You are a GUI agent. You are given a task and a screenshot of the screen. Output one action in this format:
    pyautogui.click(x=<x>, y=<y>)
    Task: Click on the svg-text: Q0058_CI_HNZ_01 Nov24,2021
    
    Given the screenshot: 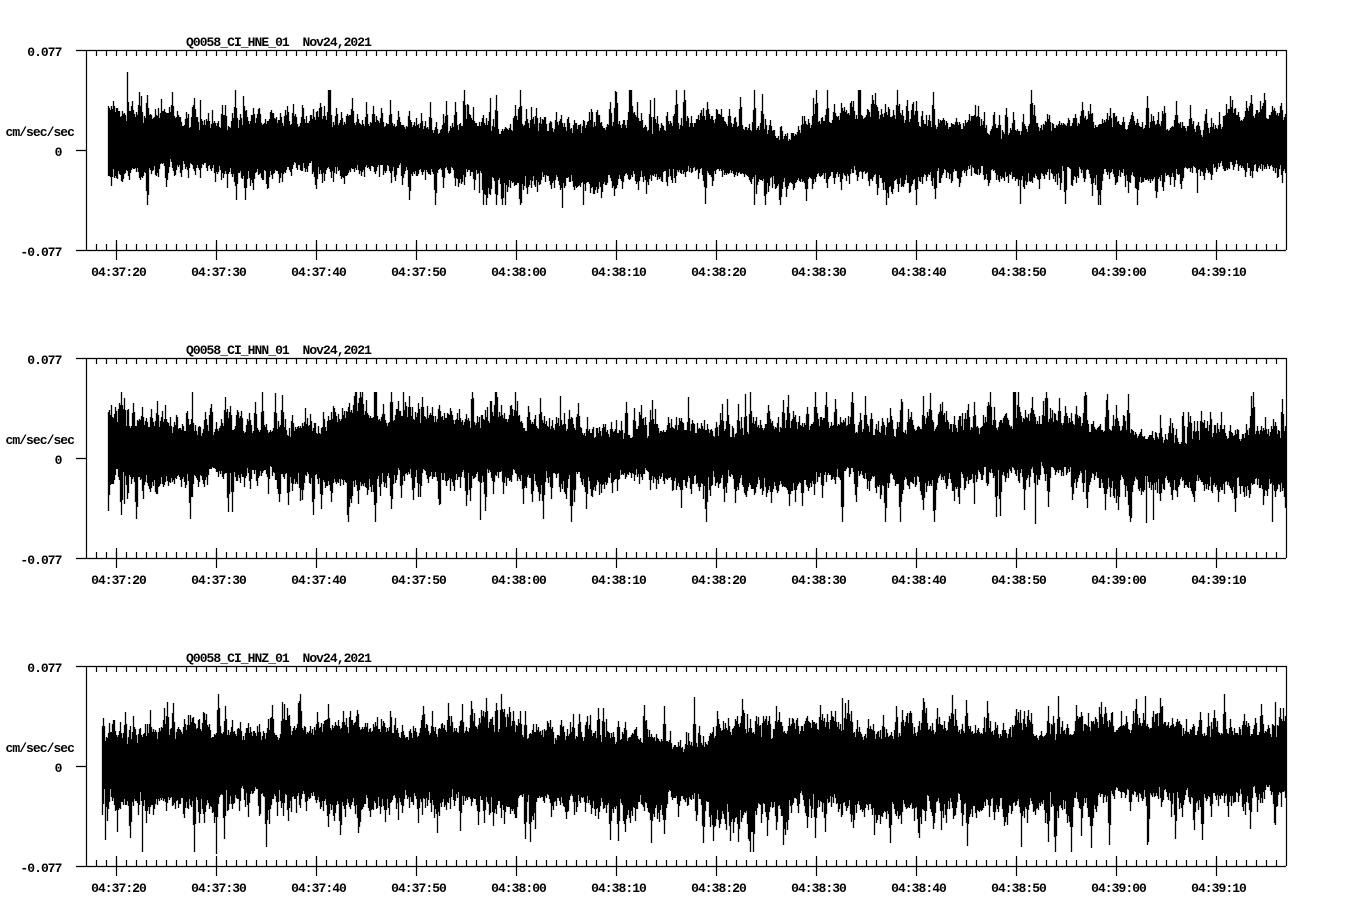 What is the action you would take?
    pyautogui.click(x=279, y=658)
    